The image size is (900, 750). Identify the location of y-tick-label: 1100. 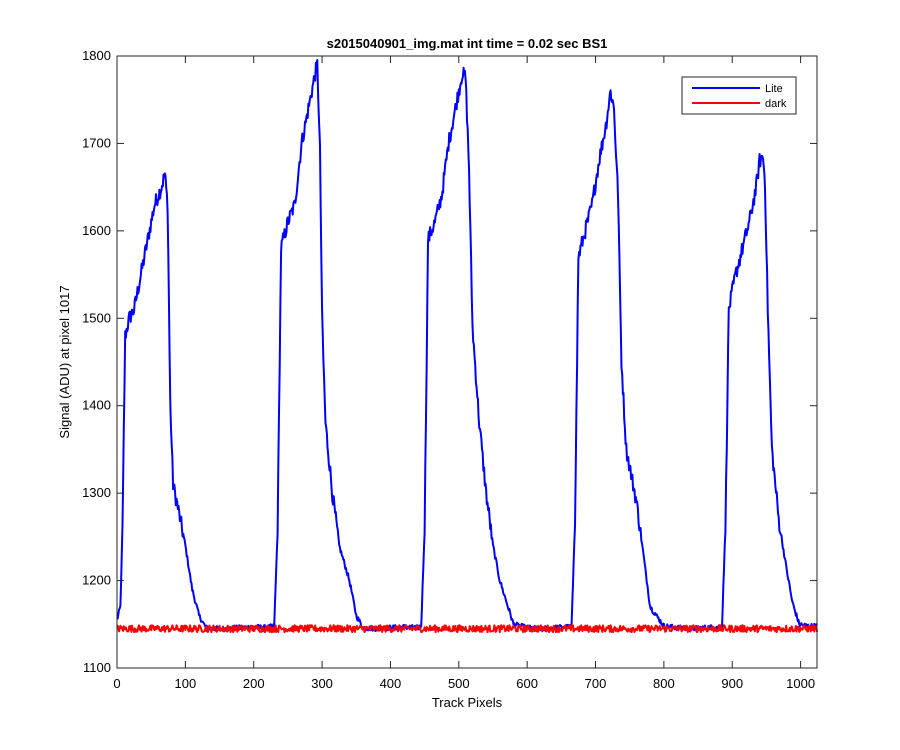
(97, 667).